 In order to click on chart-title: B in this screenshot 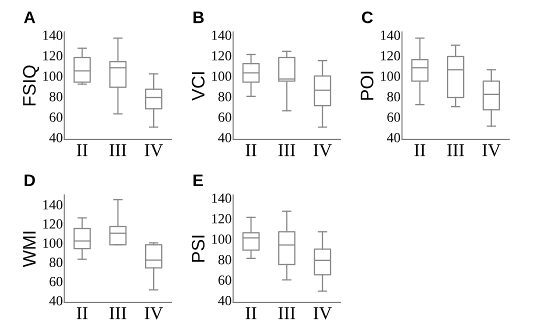, I will do `click(199, 18)`.